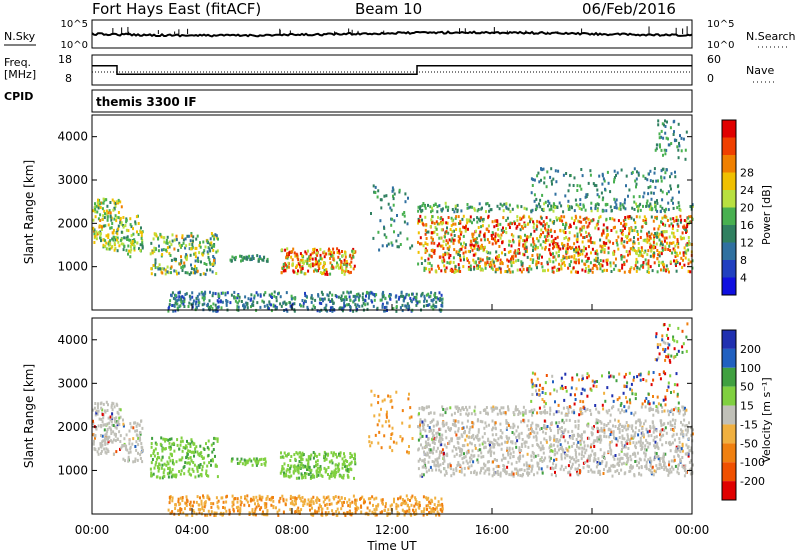 The image size is (800, 554). I want to click on colorbar-cell, so click(729, 164).